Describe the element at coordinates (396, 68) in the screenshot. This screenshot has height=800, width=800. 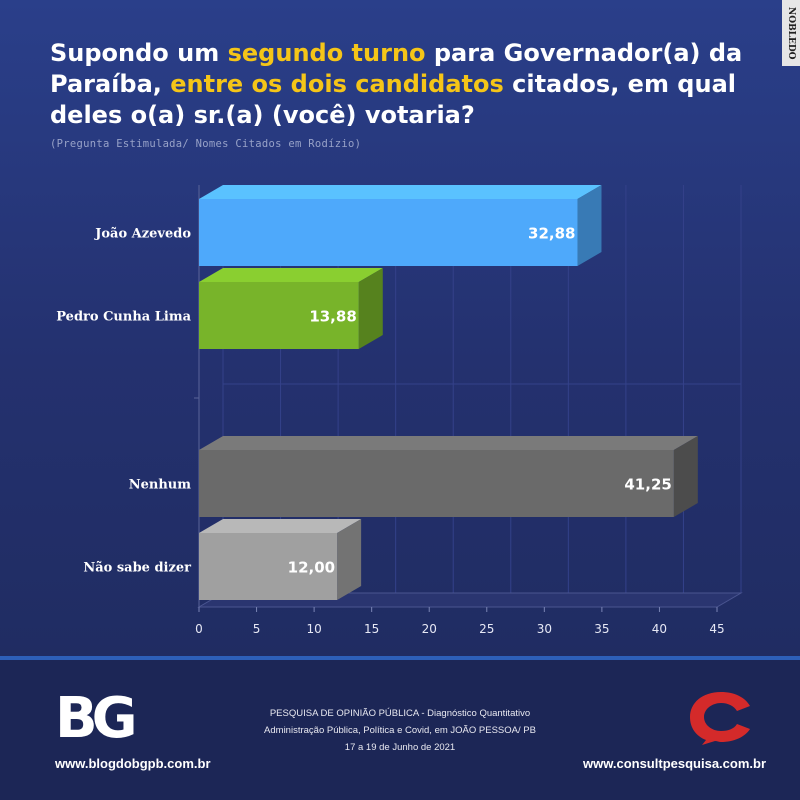
I see `title-part: para Governador(a) da Paraíba,` at that location.